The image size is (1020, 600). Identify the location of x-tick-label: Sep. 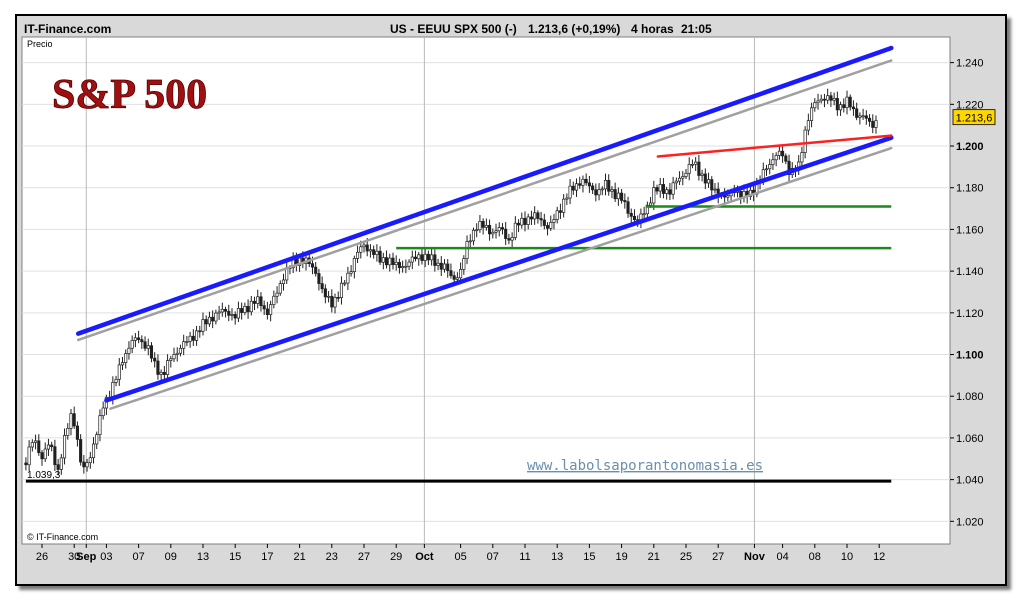
(86, 557).